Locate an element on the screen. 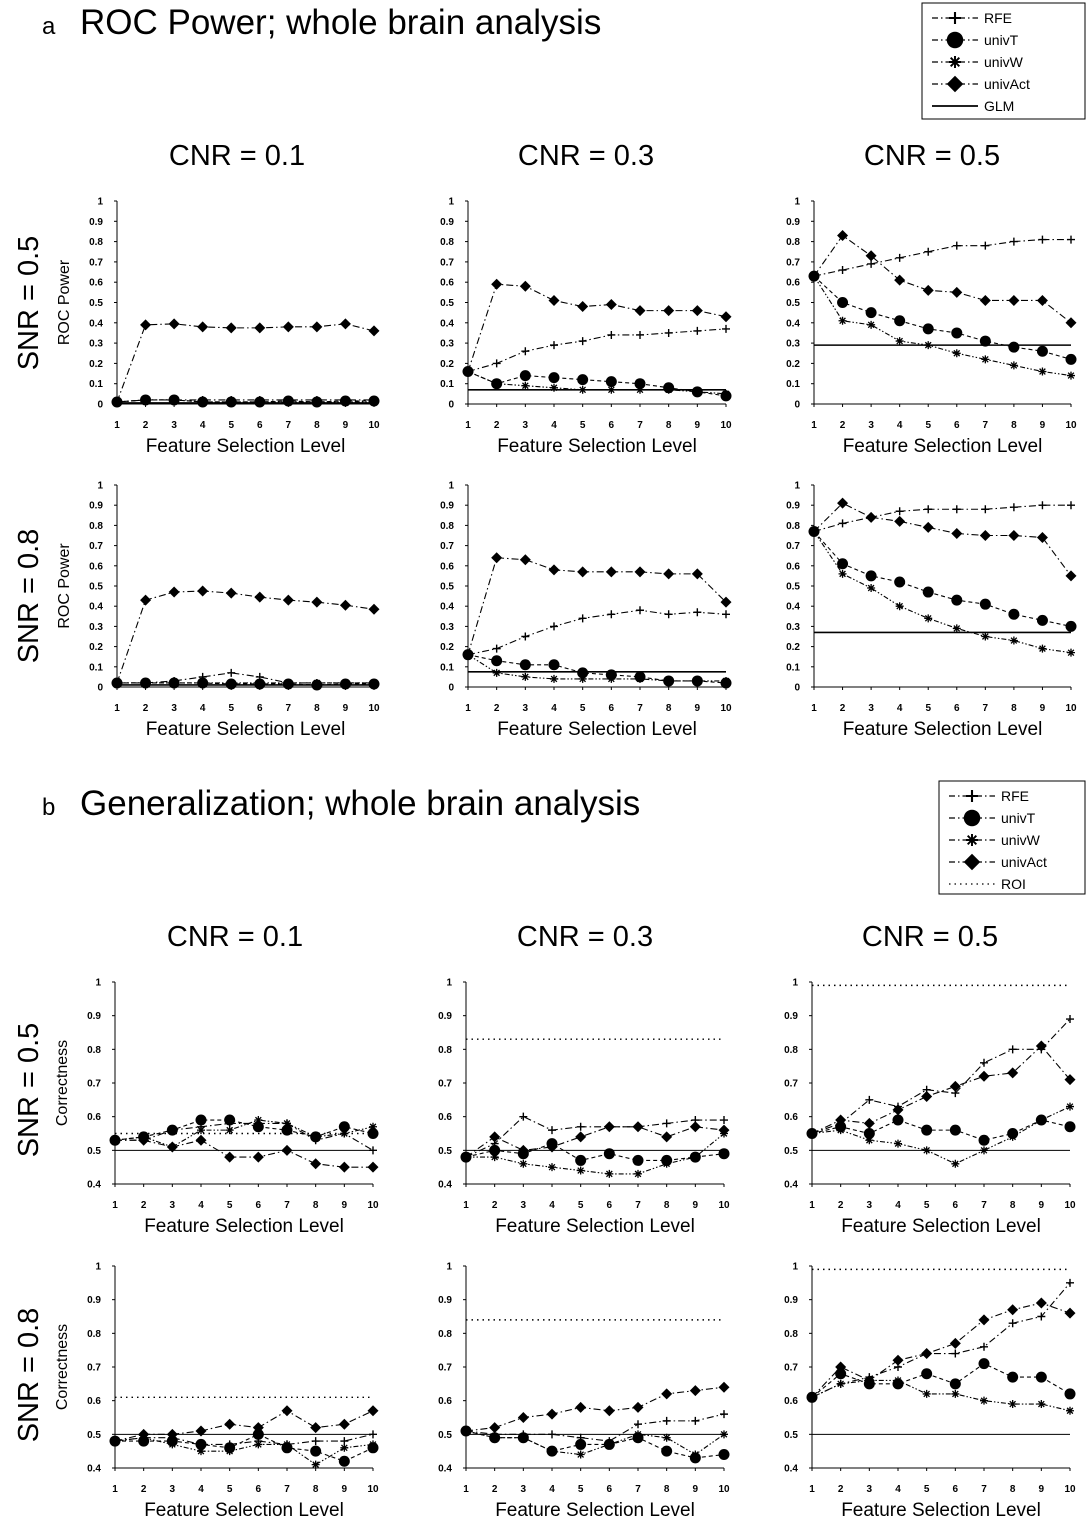  y-tick-label: 0.5 is located at coordinates (96, 303).